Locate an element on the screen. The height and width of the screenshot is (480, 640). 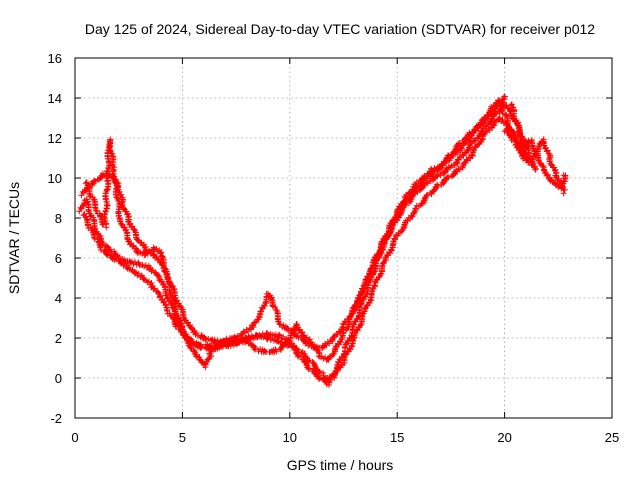
y-tick-label: 6 is located at coordinates (58, 258).